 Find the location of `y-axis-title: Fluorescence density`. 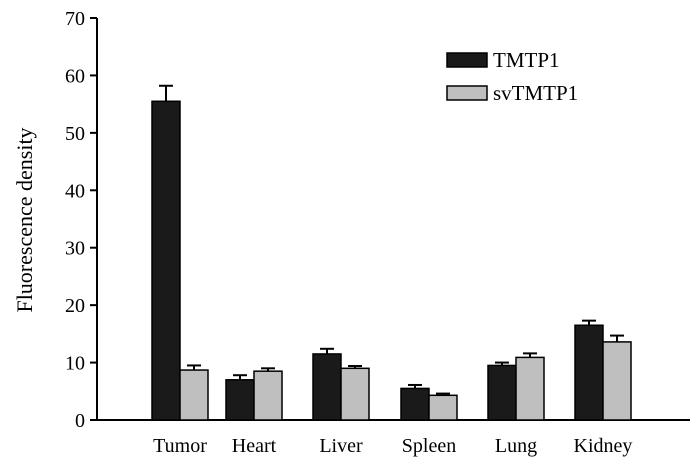

y-axis-title: Fluorescence density is located at coordinates (24, 219).